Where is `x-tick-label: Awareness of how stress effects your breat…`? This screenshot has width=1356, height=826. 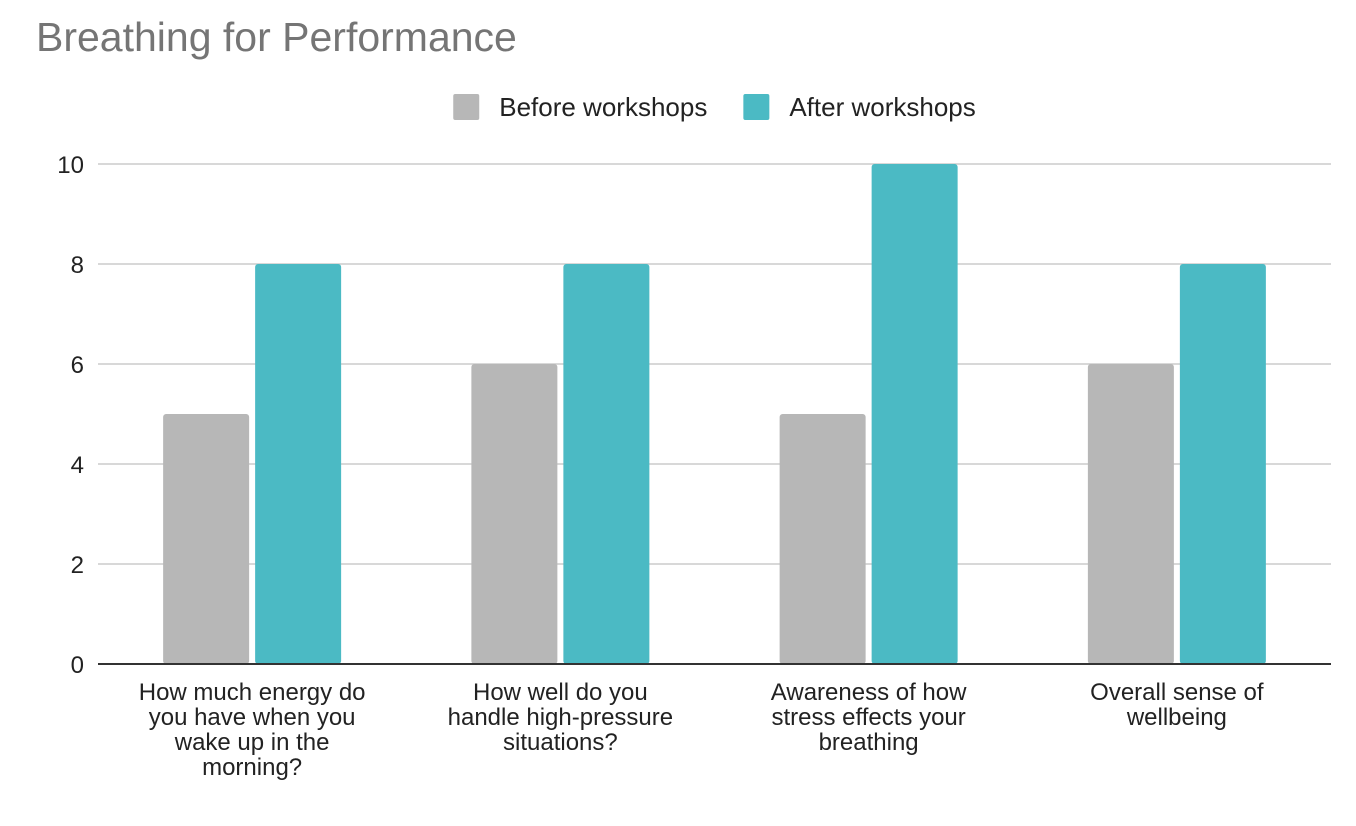
x-tick-label: Awareness of how stress effects your breat… is located at coordinates (869, 717).